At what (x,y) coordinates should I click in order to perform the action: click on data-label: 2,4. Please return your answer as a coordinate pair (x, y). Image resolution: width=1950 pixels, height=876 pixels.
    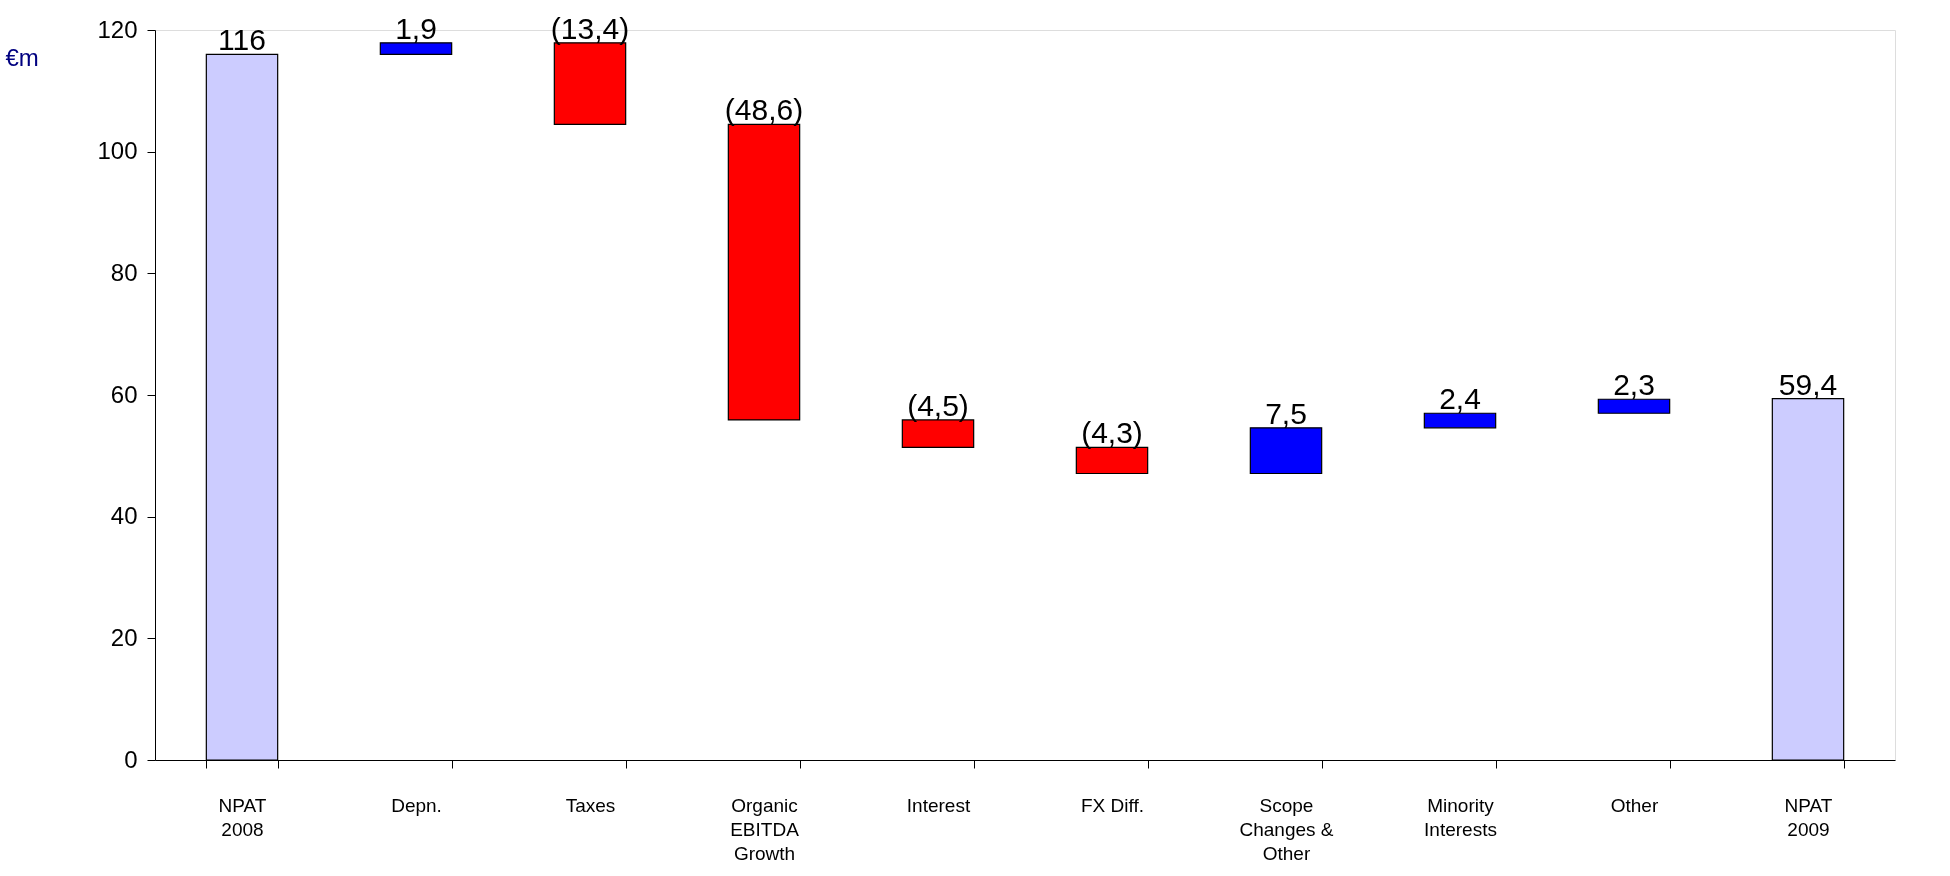
    Looking at the image, I should click on (1460, 399).